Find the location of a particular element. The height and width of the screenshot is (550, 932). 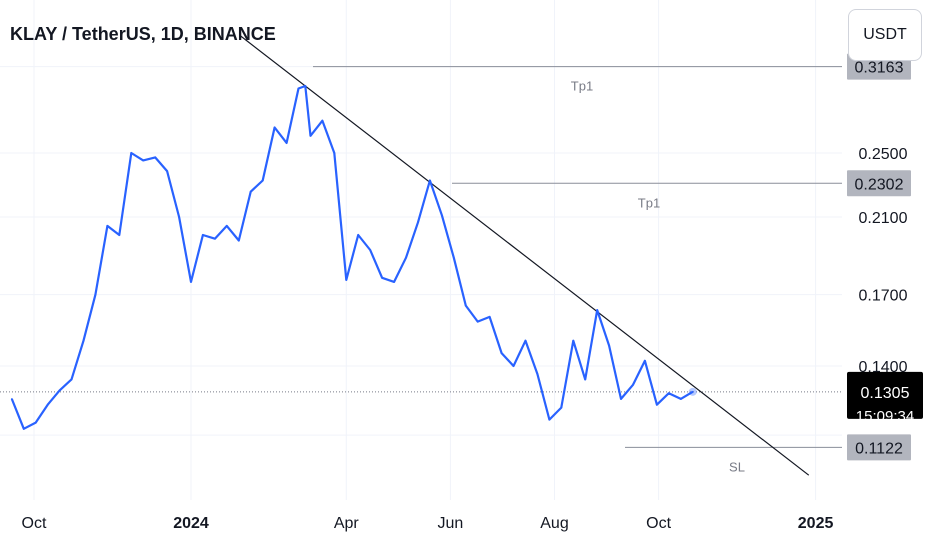

x-tick-label: Jun is located at coordinates (450, 523).